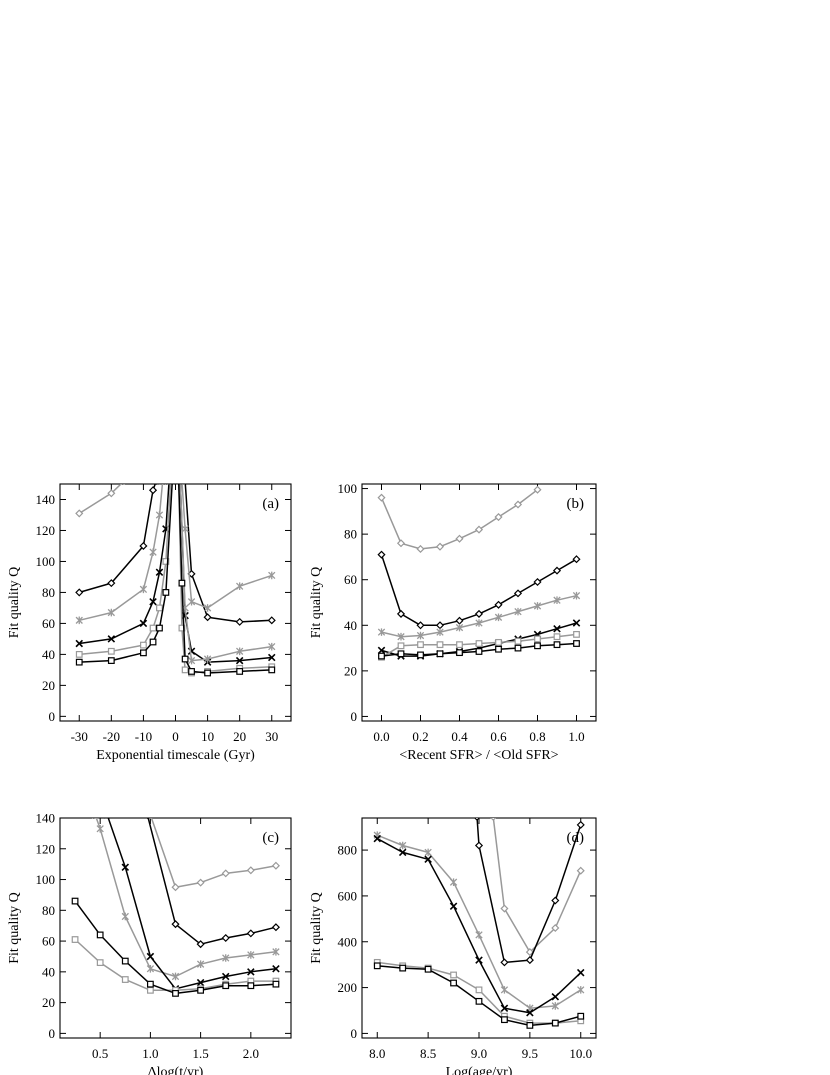 This screenshot has height=1075, width=830. I want to click on x-tick-label: -30, so click(79, 736).